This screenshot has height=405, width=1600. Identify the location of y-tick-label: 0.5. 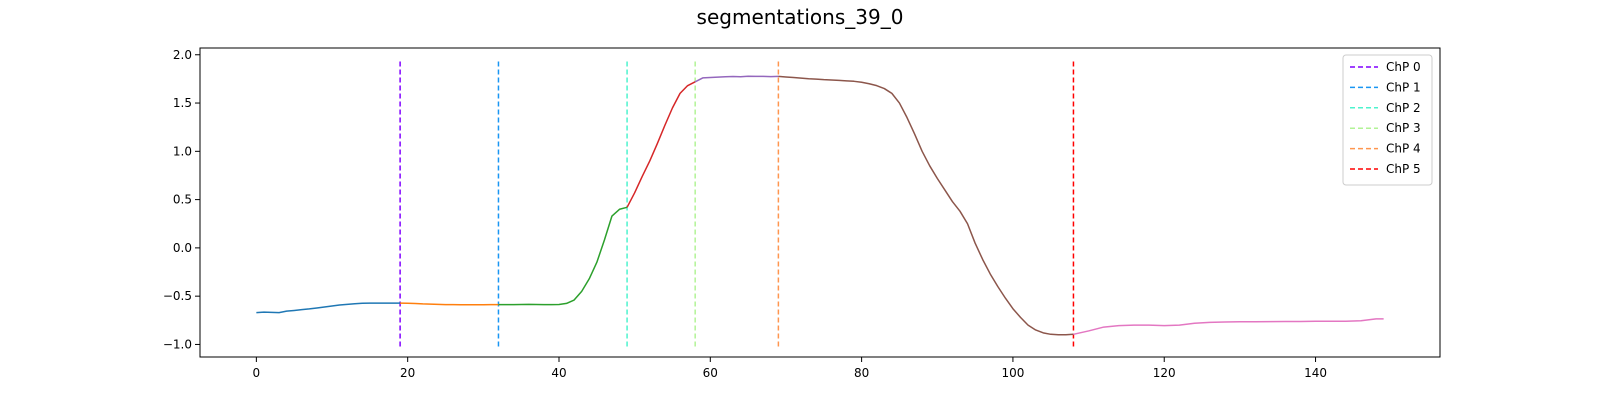
(182, 200).